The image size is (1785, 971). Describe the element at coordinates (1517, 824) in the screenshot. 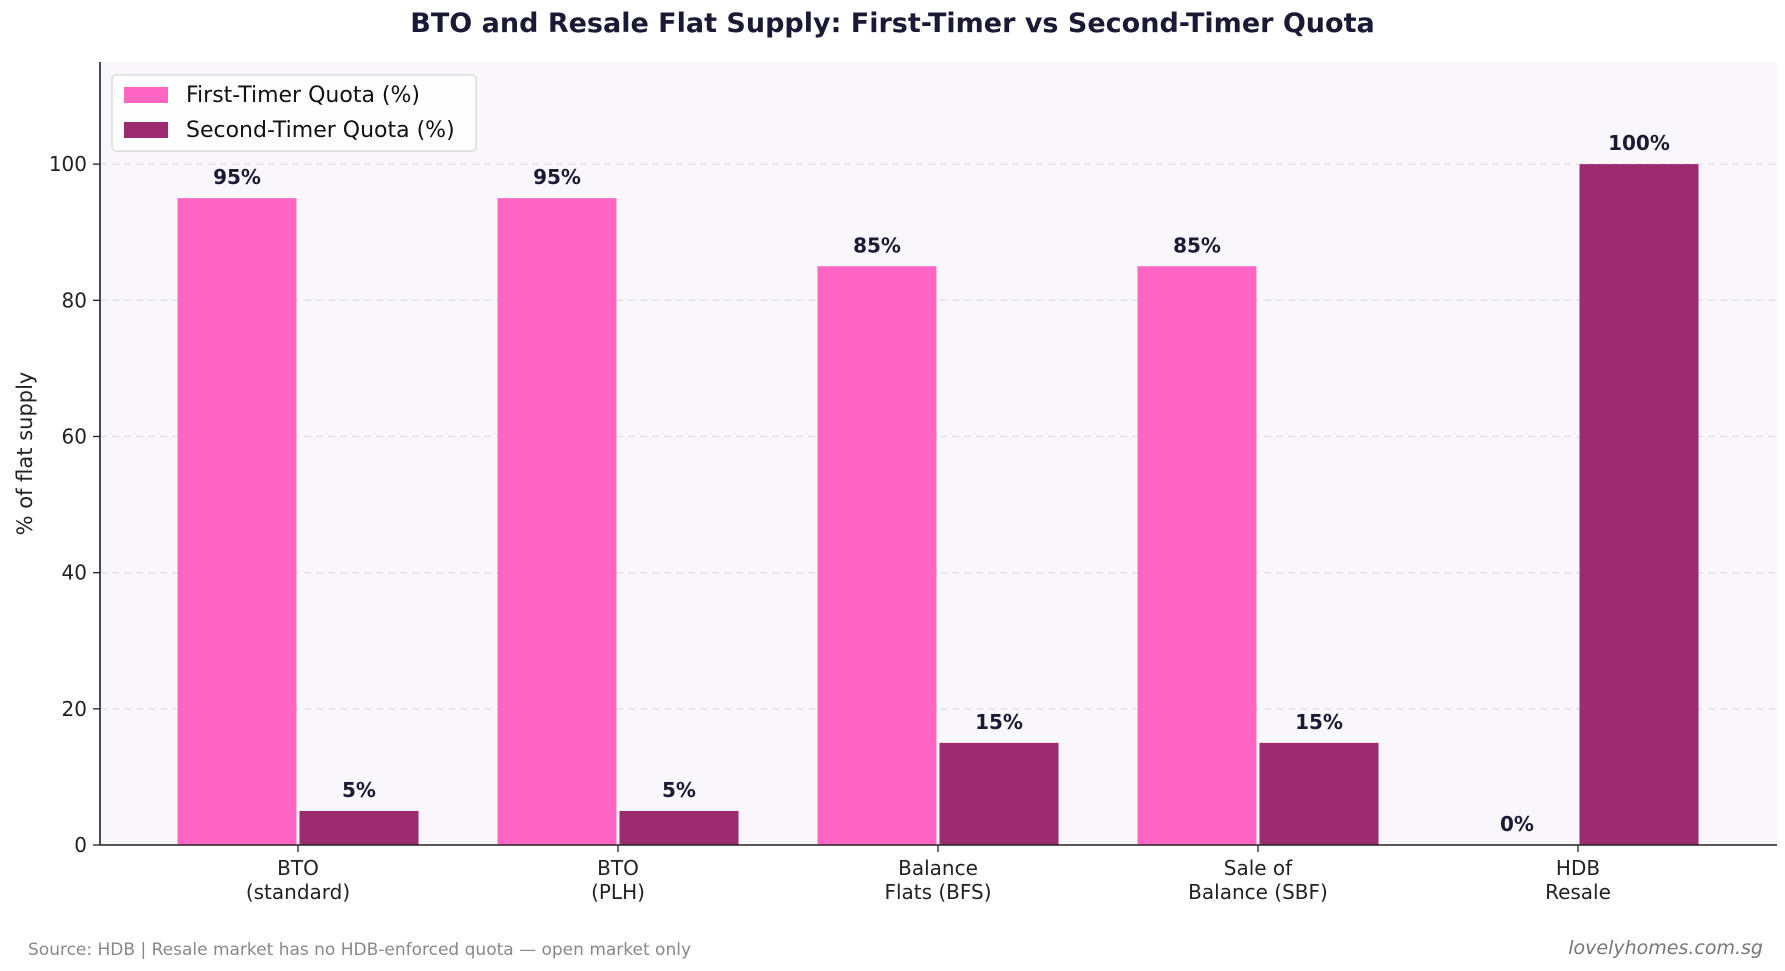

I see `data-label: 0%` at that location.